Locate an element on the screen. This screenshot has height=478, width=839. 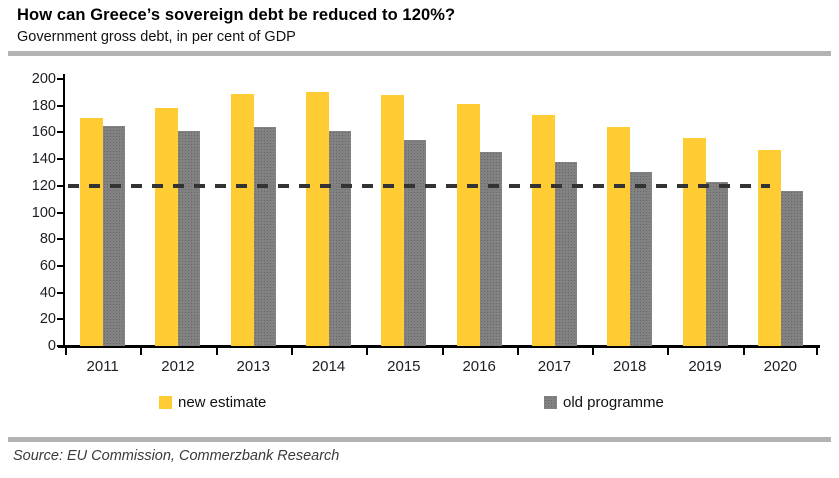
legend-label: new estimate is located at coordinates (222, 402).